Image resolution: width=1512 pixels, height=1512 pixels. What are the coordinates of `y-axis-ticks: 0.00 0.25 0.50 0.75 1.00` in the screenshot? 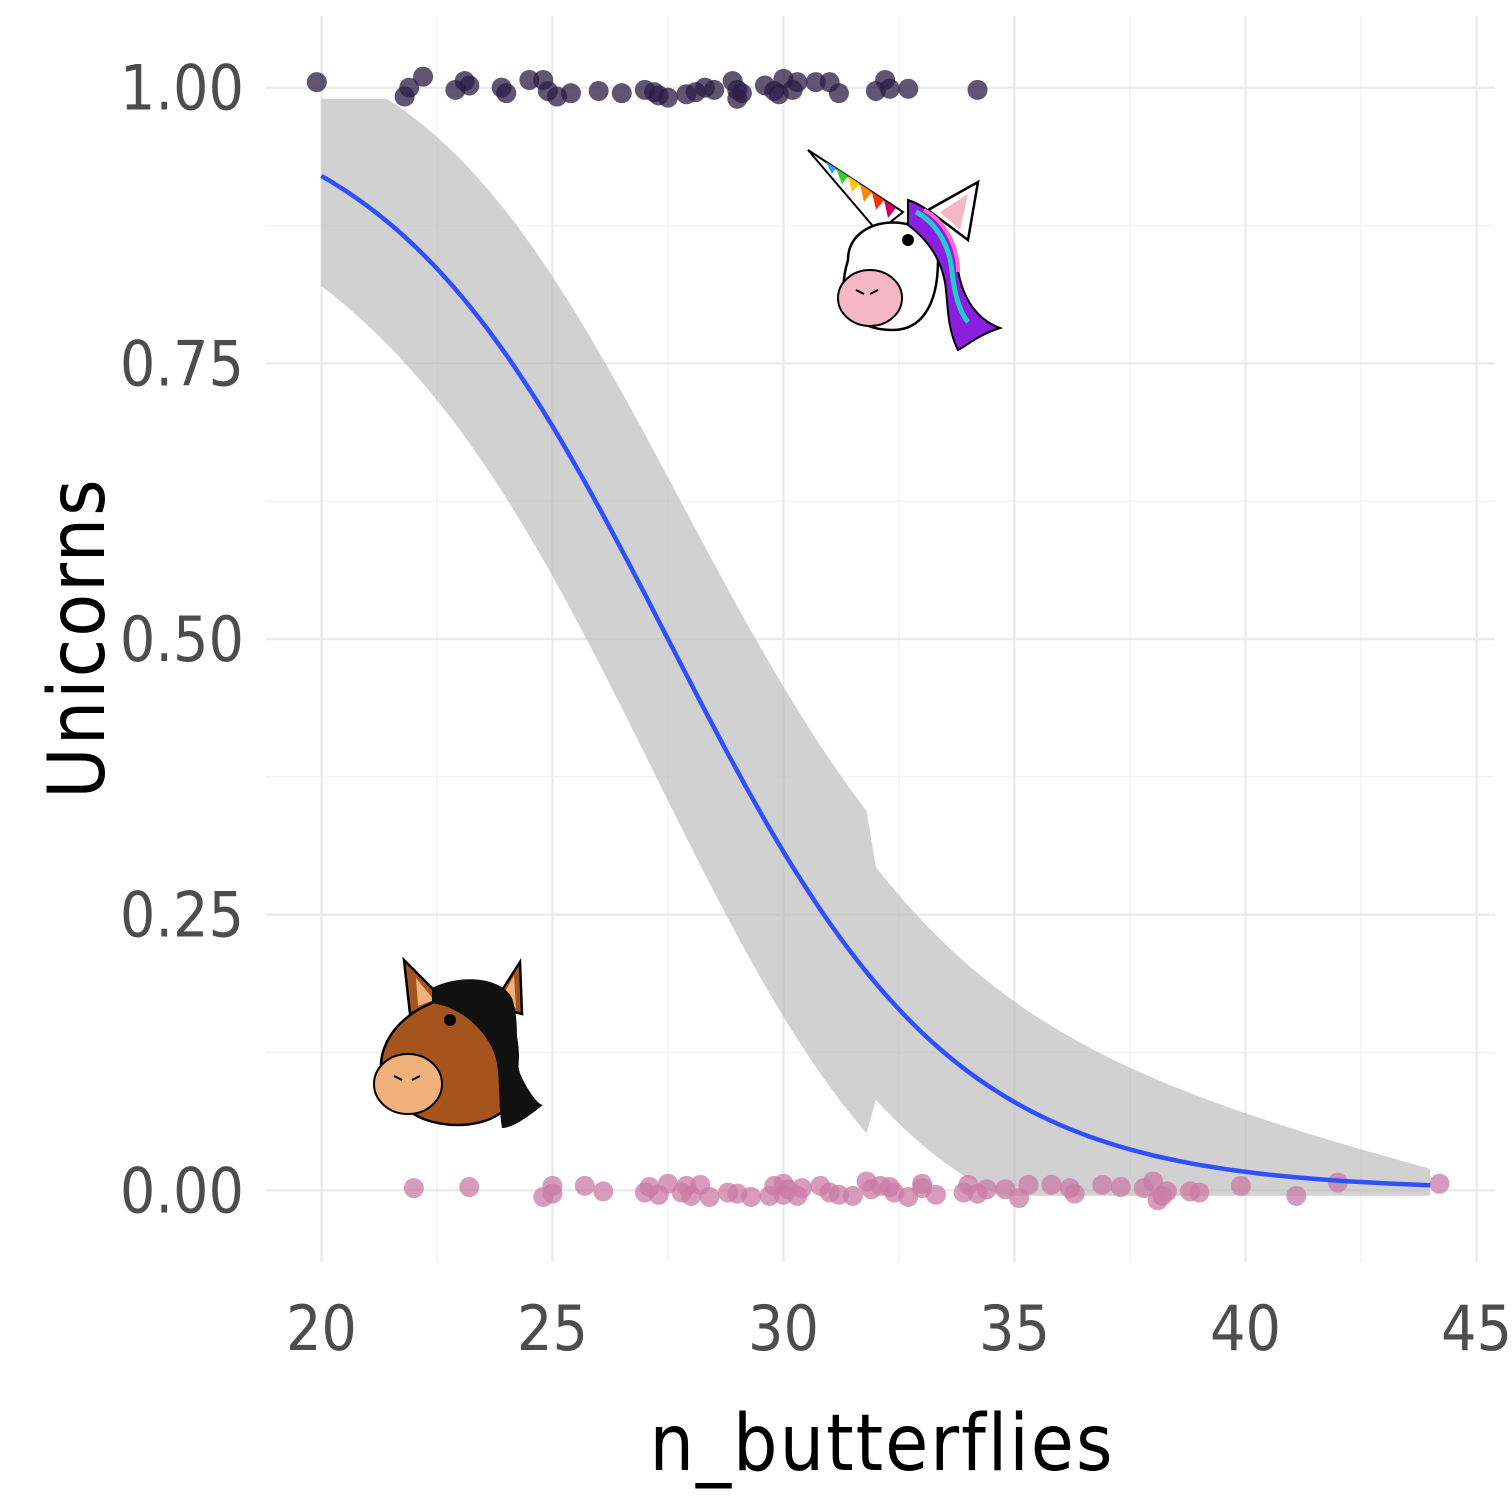 It's located at (182, 640).